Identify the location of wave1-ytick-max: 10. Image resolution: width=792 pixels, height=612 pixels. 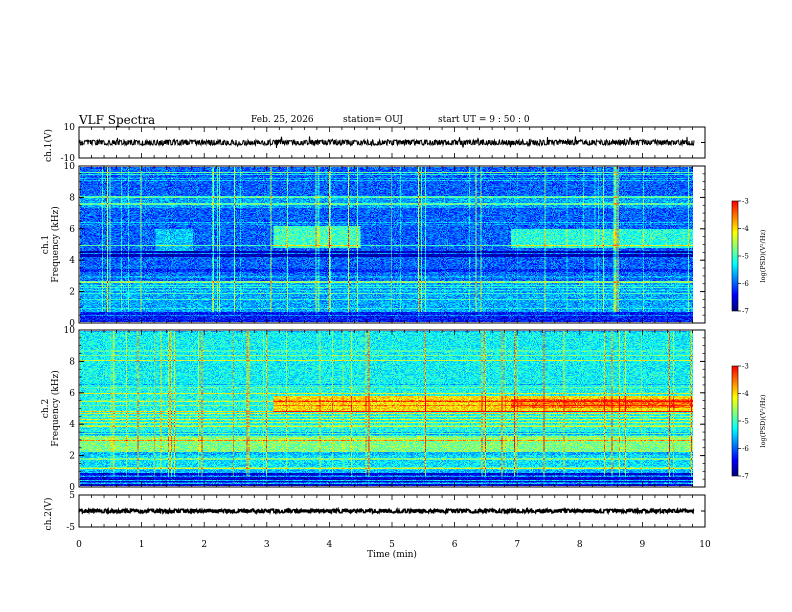
(70, 128).